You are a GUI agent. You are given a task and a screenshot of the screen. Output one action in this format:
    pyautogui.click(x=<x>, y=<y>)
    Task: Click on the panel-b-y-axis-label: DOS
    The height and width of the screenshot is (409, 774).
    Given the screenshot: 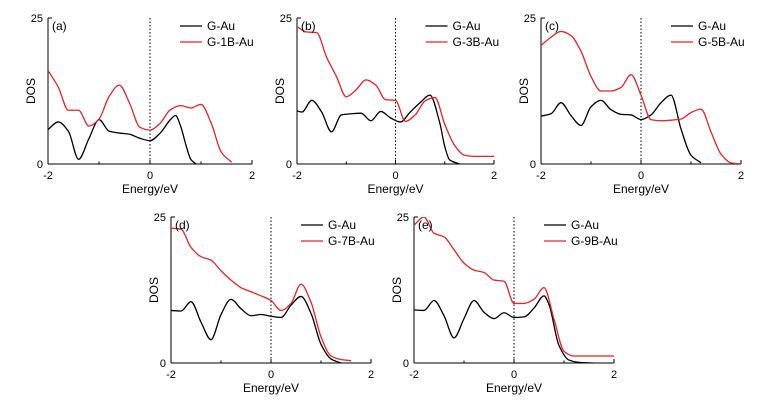 What is the action you would take?
    pyautogui.click(x=280, y=91)
    